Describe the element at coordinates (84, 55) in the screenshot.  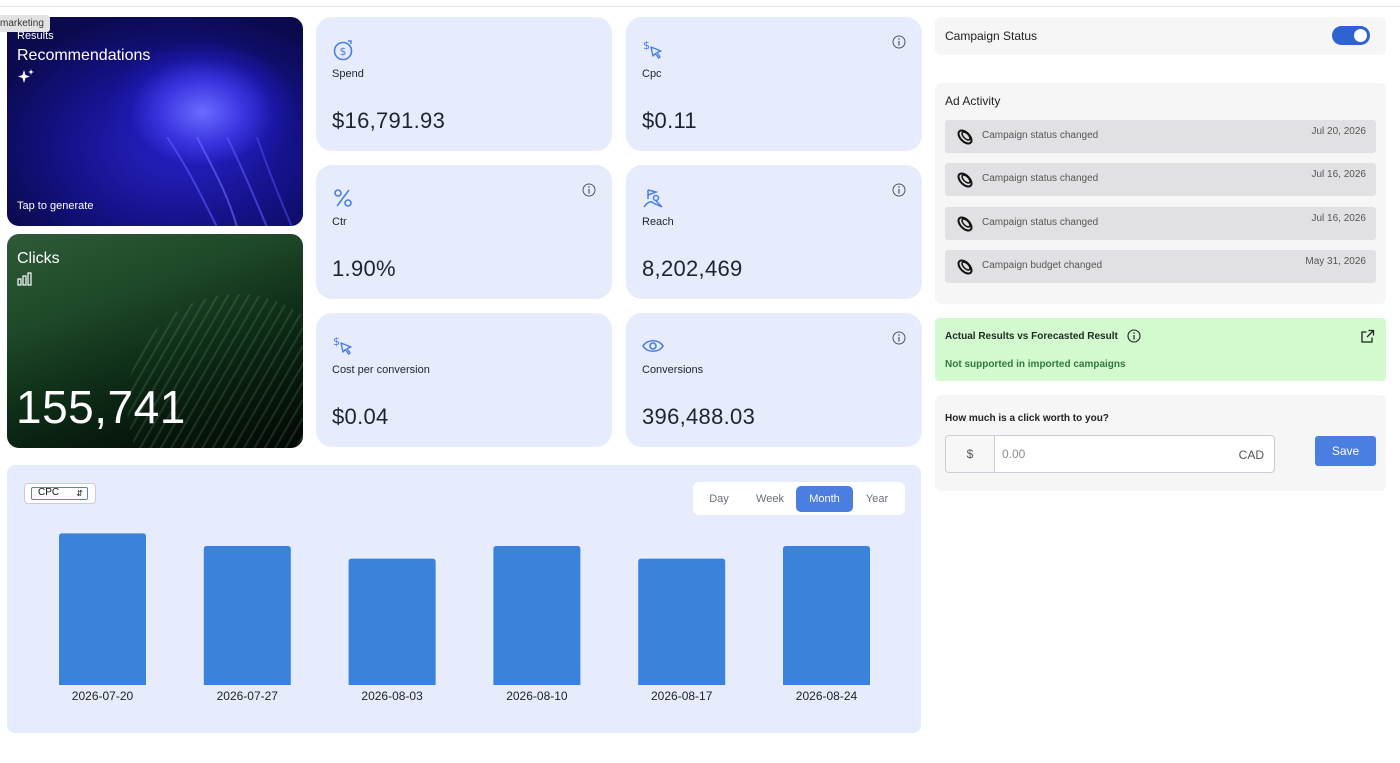
I see `recommendations-title: Recommendations` at that location.